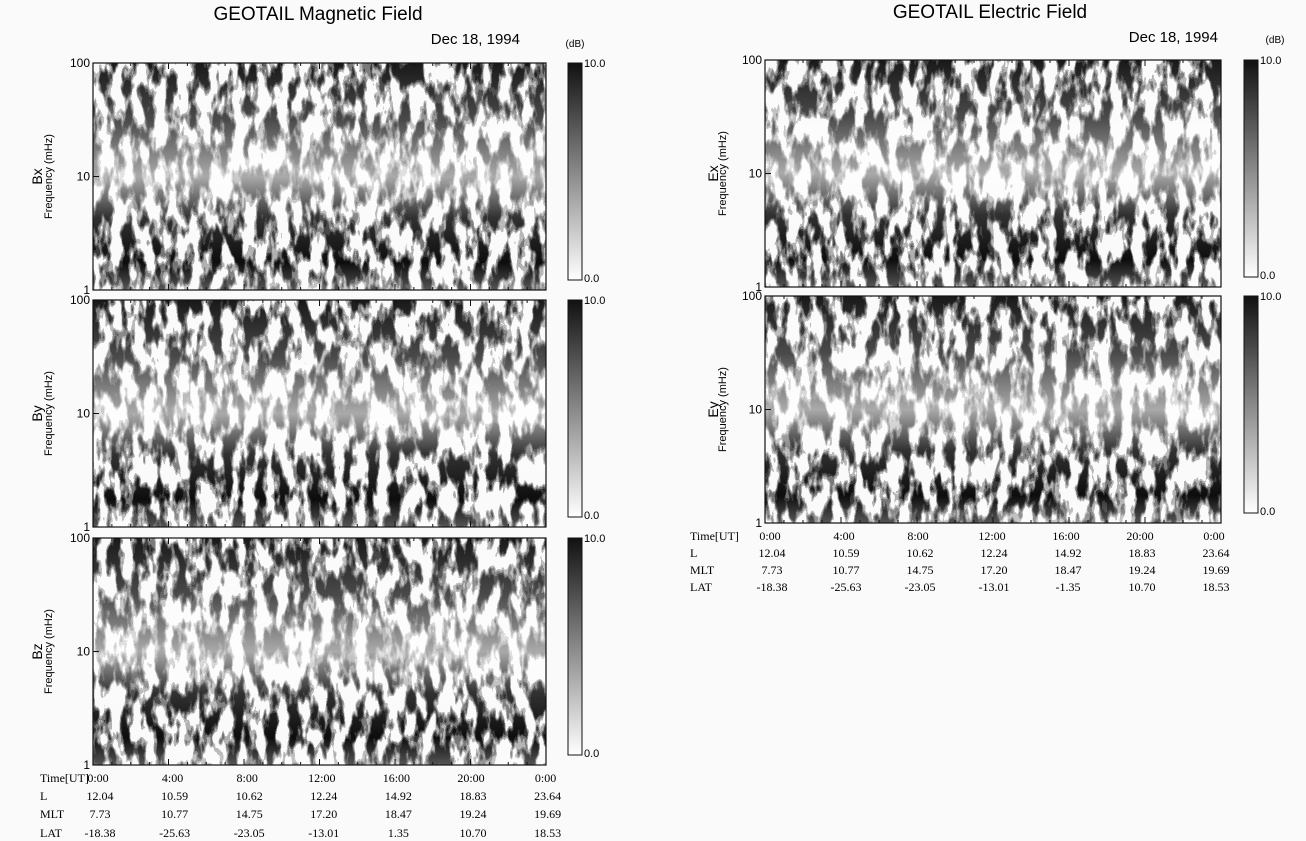  I want to click on orbit-row-label: LAT, so click(701, 587).